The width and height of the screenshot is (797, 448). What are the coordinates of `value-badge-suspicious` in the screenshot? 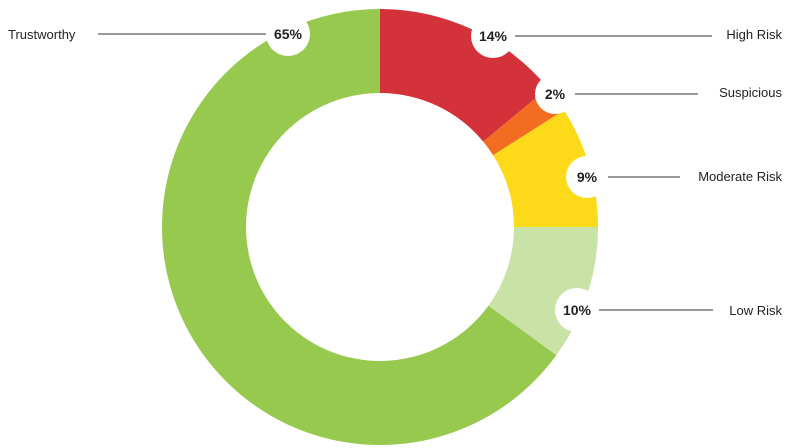 It's located at (555, 94).